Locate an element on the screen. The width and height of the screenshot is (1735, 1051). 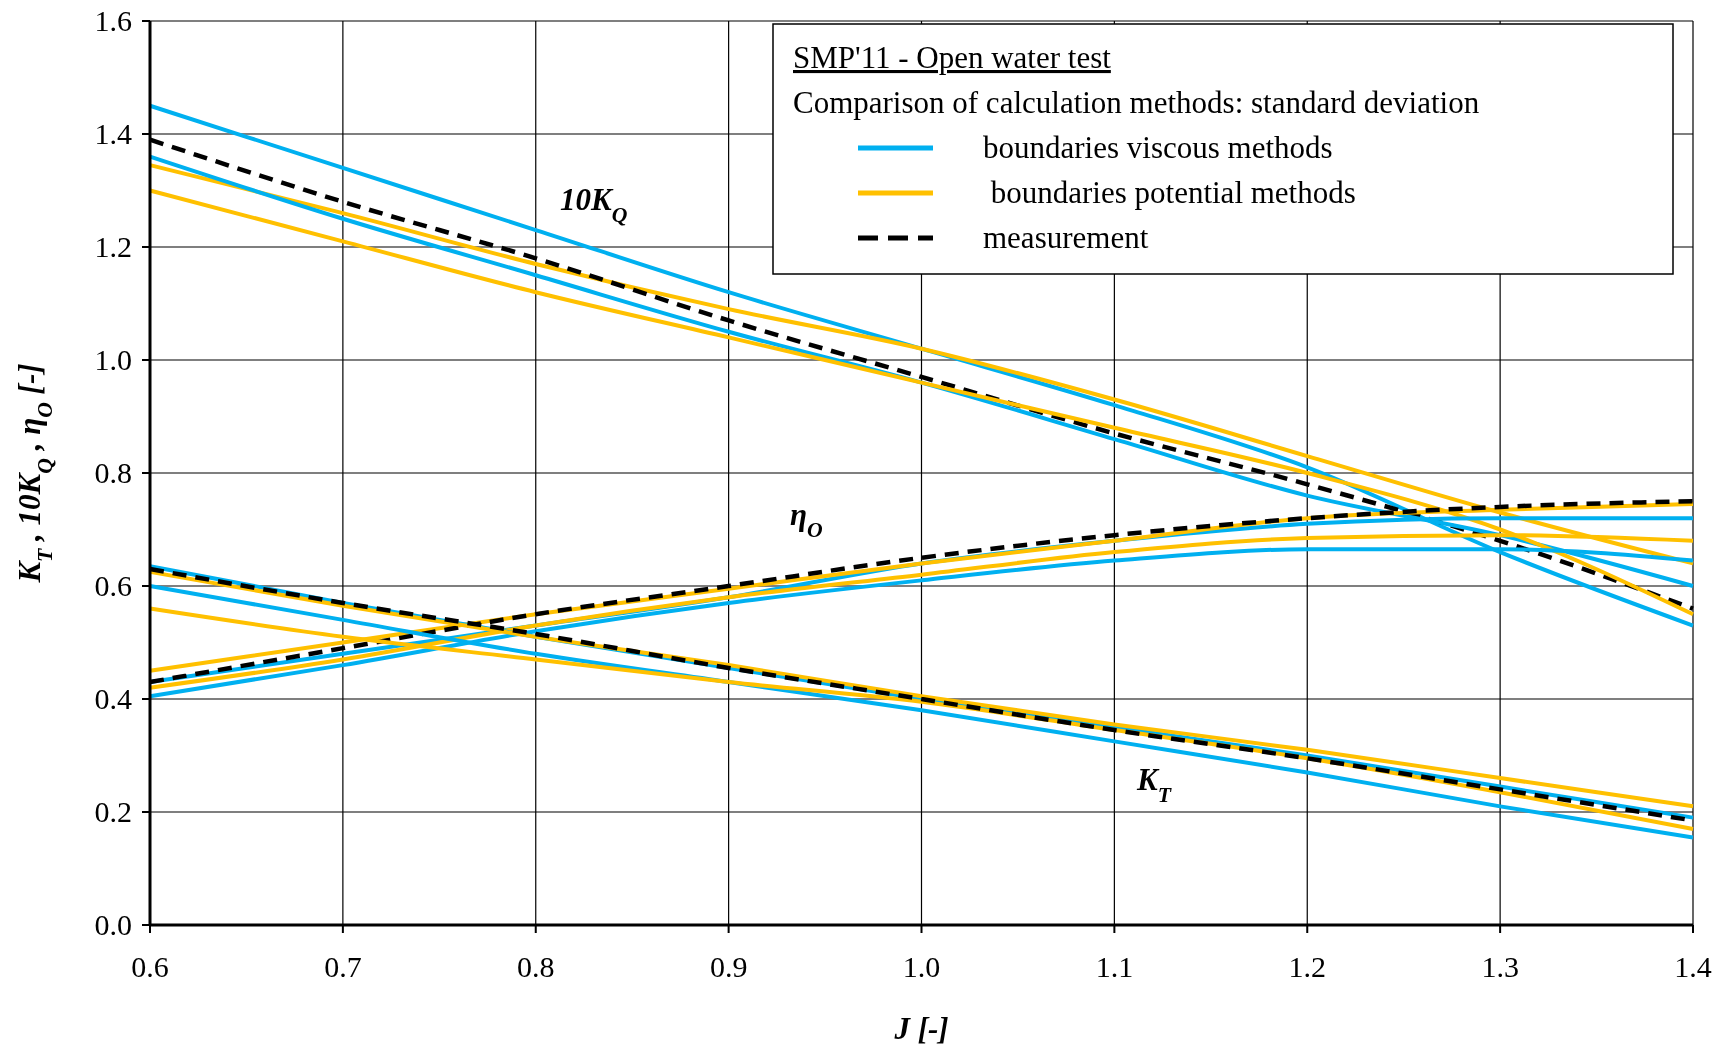
legend-title: SMP'11 - Open water test is located at coordinates (952, 57).